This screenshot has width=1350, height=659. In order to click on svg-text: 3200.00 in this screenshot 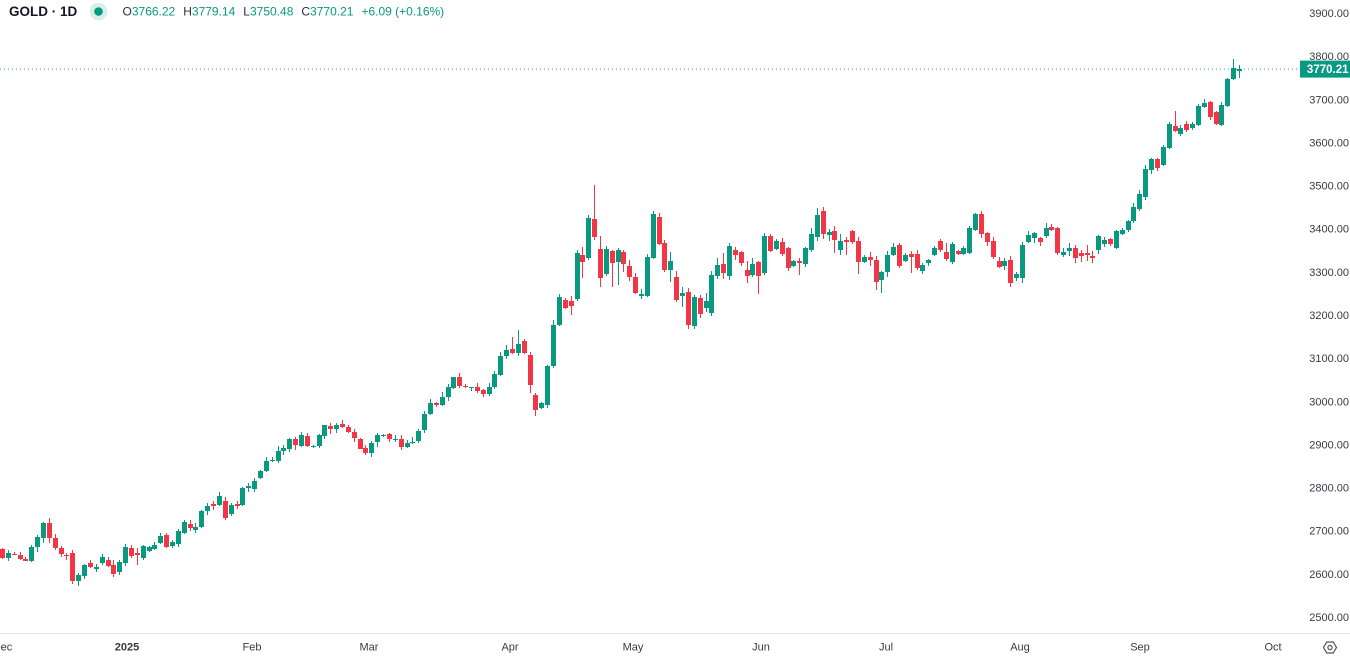, I will do `click(1329, 316)`.